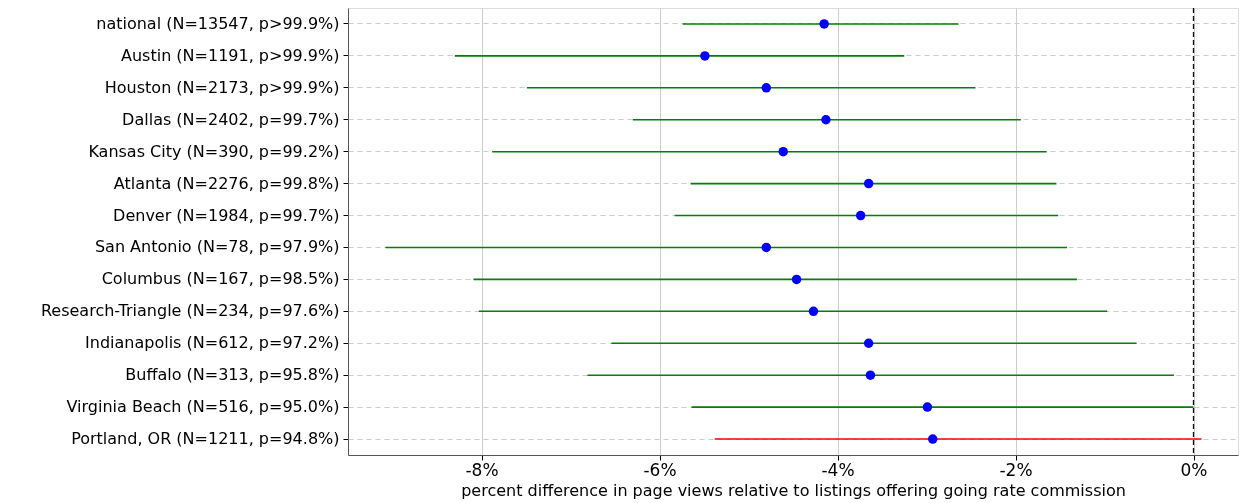 The image size is (1243, 503). Describe the element at coordinates (1016, 469) in the screenshot. I see `x-tick-label: -2%` at that location.